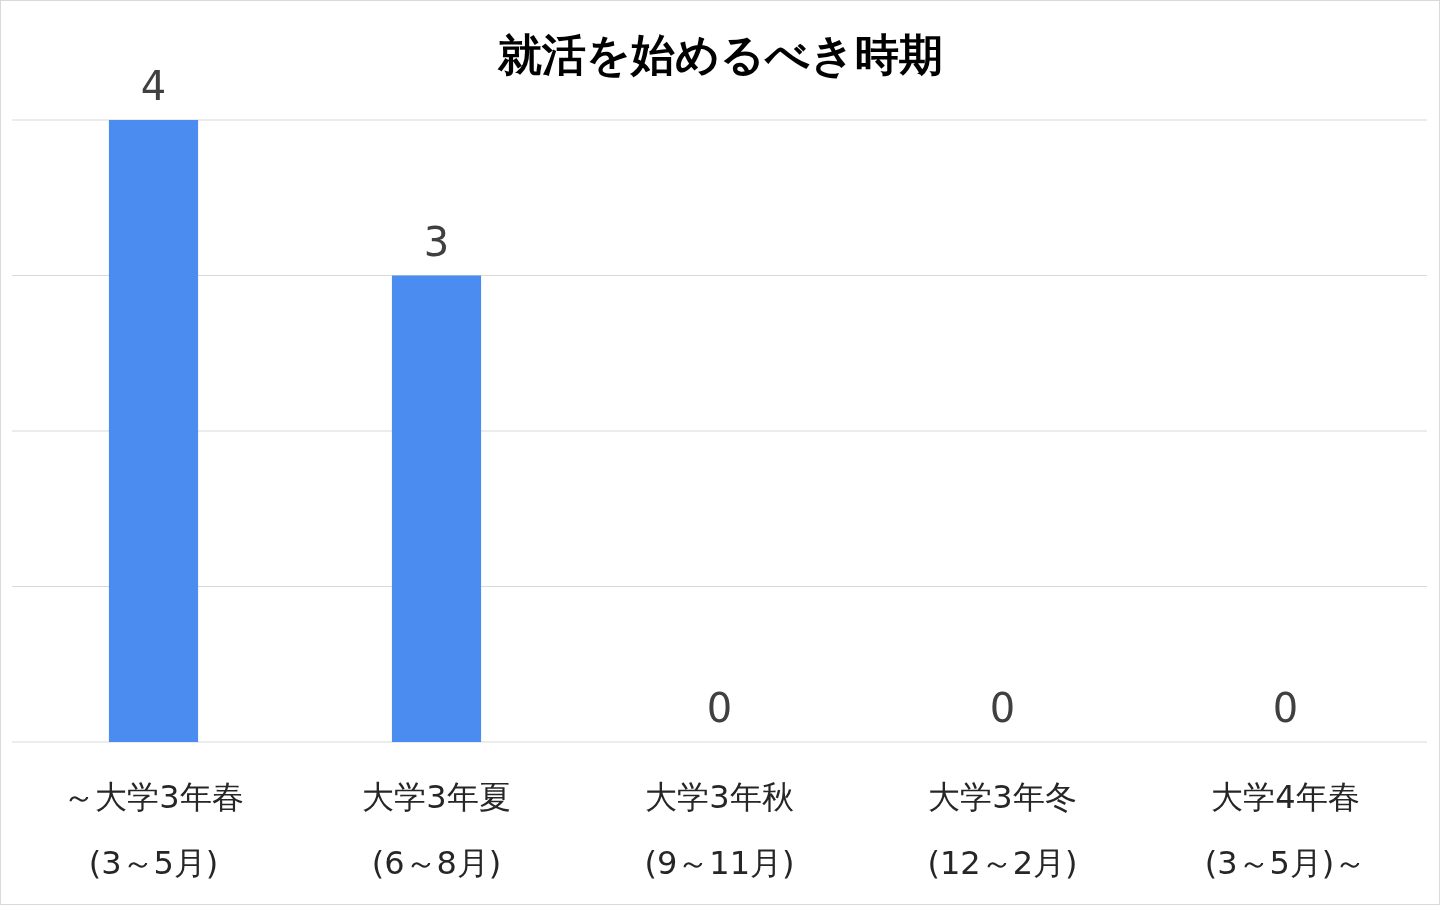 The height and width of the screenshot is (905, 1440). I want to click on x-tick-label: 大学3年秋 (9～11月), so click(719, 830).